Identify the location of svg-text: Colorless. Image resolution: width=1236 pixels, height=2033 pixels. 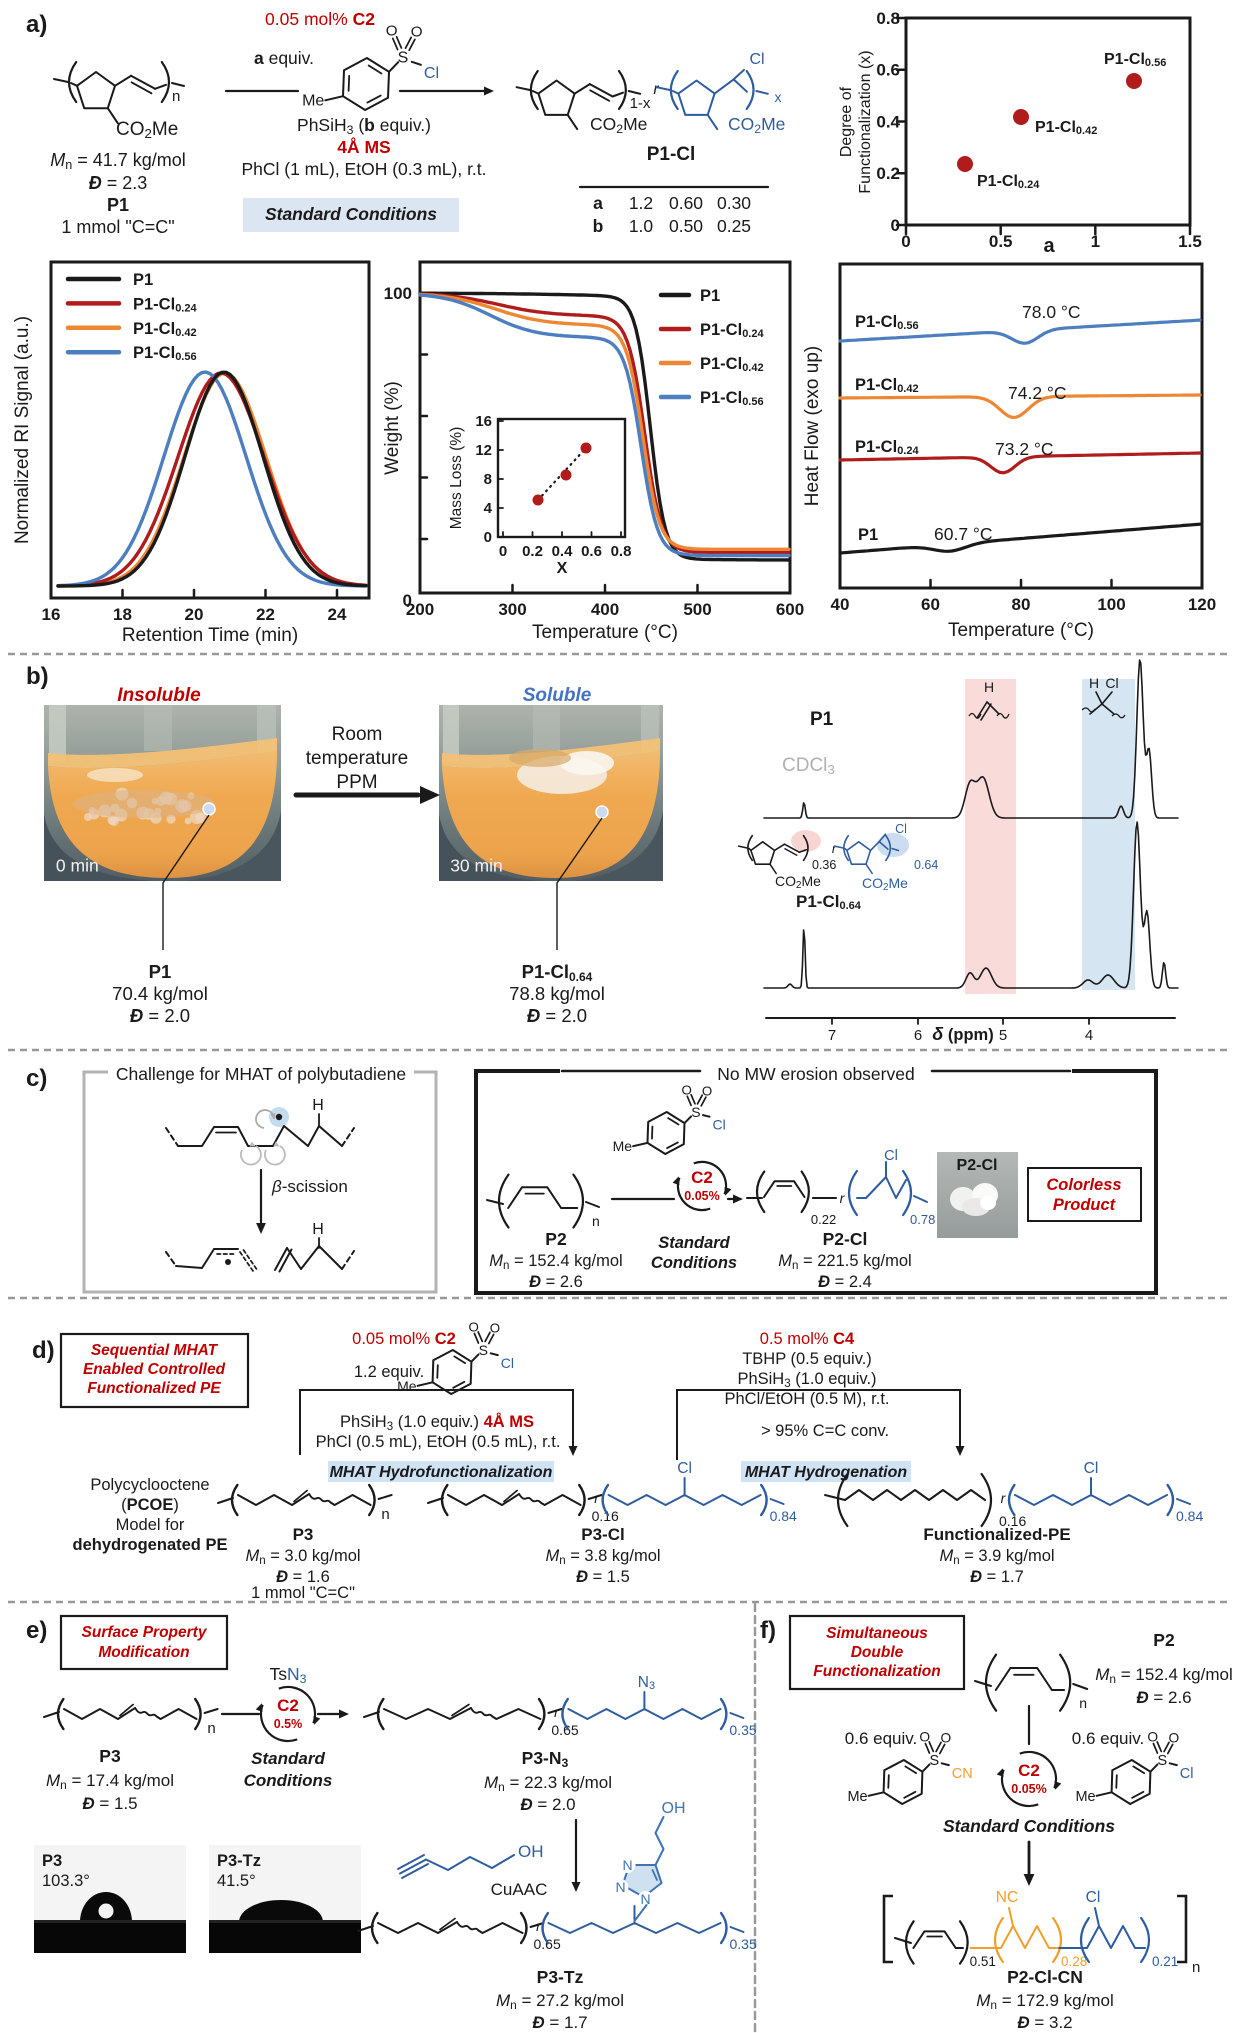
(1083, 1185).